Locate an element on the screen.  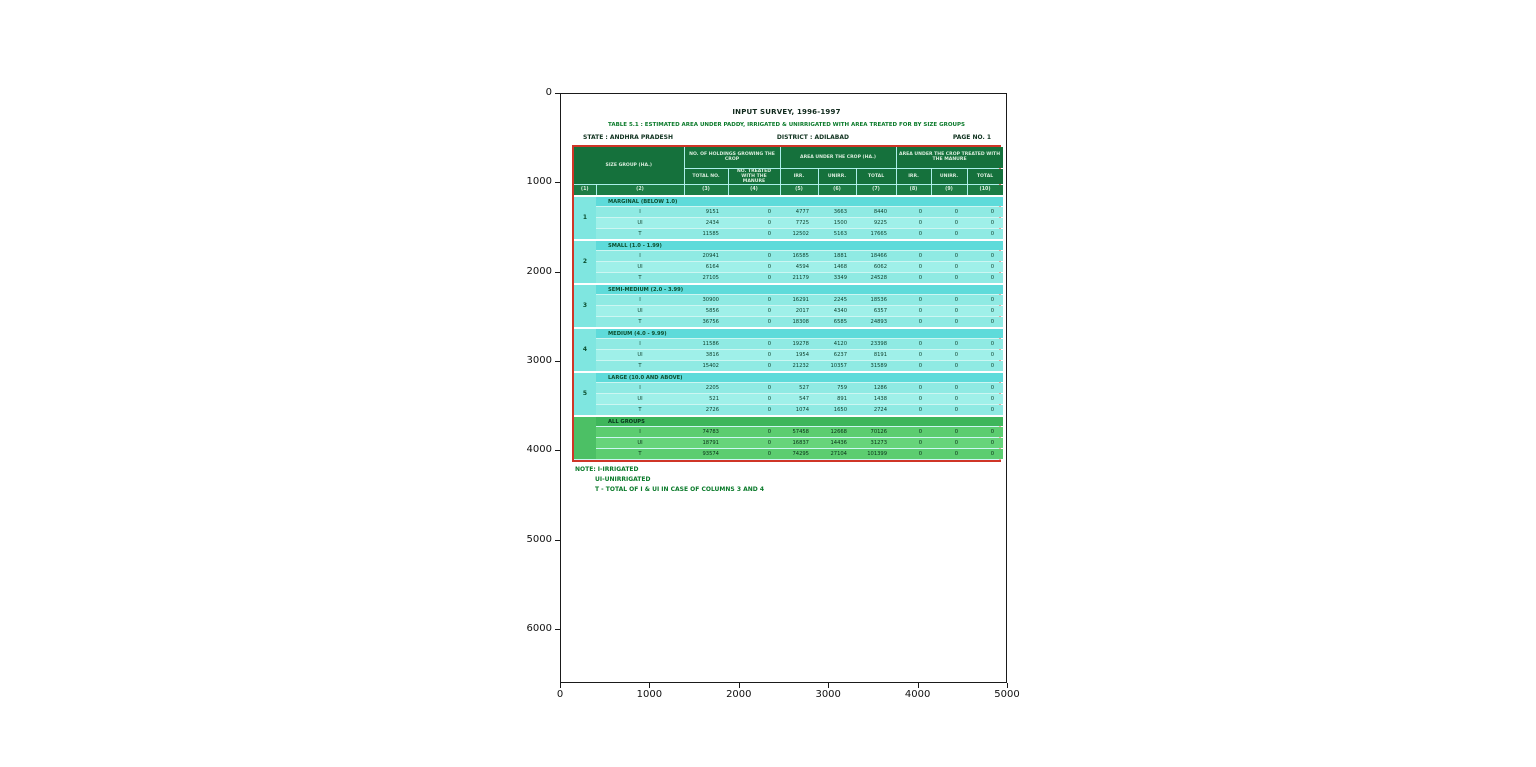
table-cell: 3816 is located at coordinates (706, 355).